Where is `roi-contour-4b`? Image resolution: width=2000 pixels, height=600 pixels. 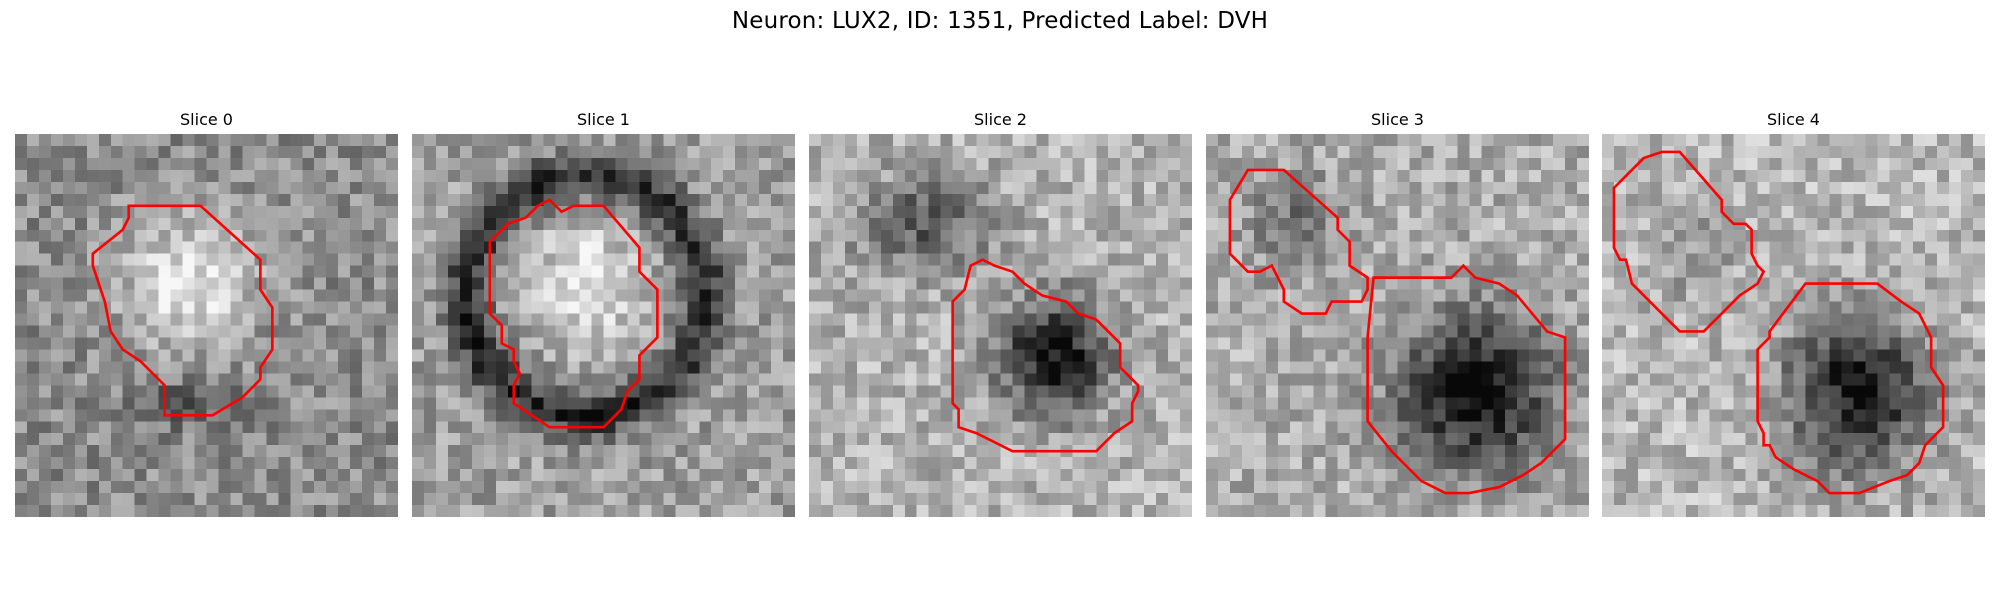 roi-contour-4b is located at coordinates (1850, 388).